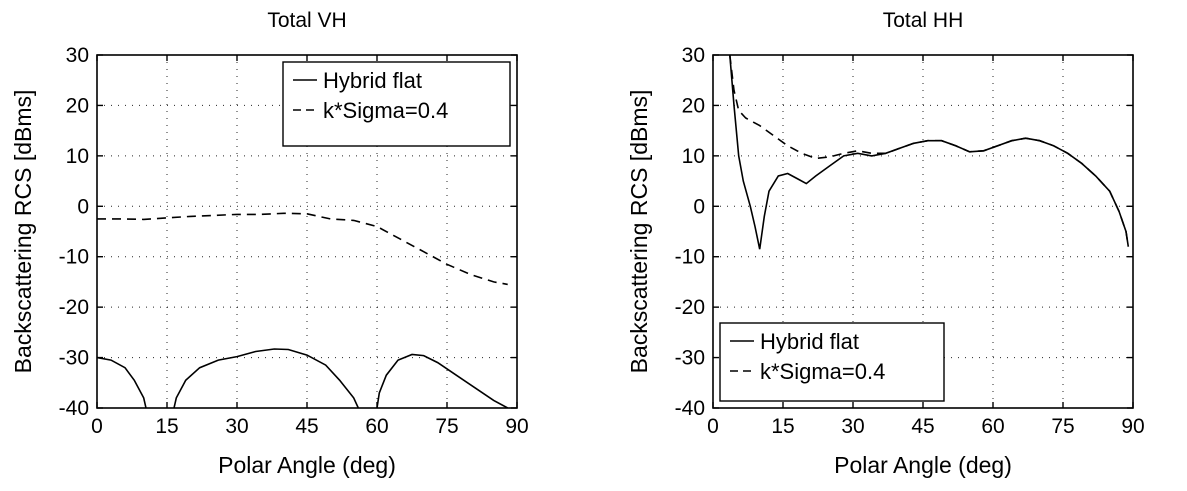  I want to click on series-hh-ksigma, so click(929, 151).